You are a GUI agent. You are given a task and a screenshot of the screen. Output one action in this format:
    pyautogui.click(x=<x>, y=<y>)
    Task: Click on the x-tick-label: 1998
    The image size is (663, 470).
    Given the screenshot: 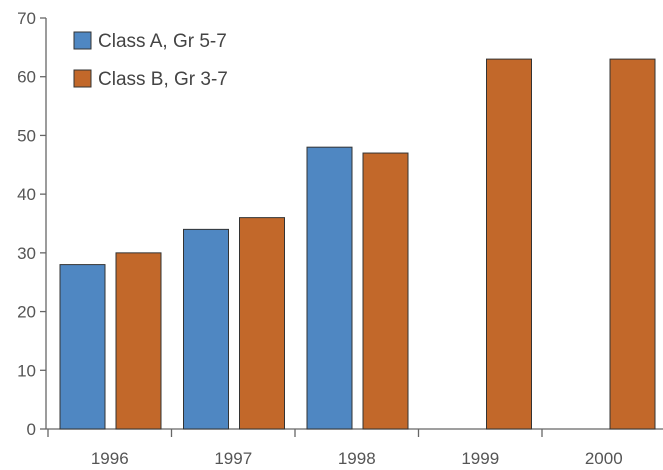 What is the action you would take?
    pyautogui.click(x=357, y=458)
    